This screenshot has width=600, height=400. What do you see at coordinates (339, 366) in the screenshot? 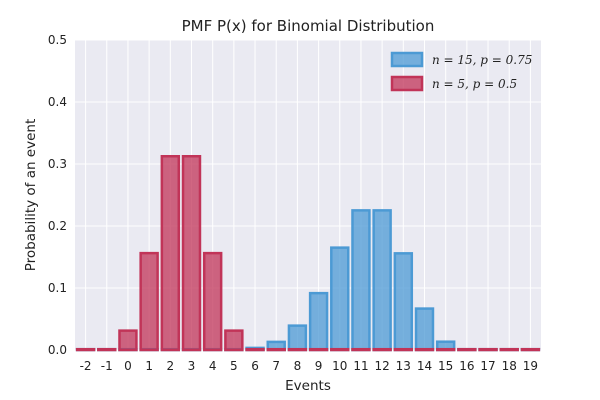
I see `x-tick-label: 10` at bounding box center [339, 366].